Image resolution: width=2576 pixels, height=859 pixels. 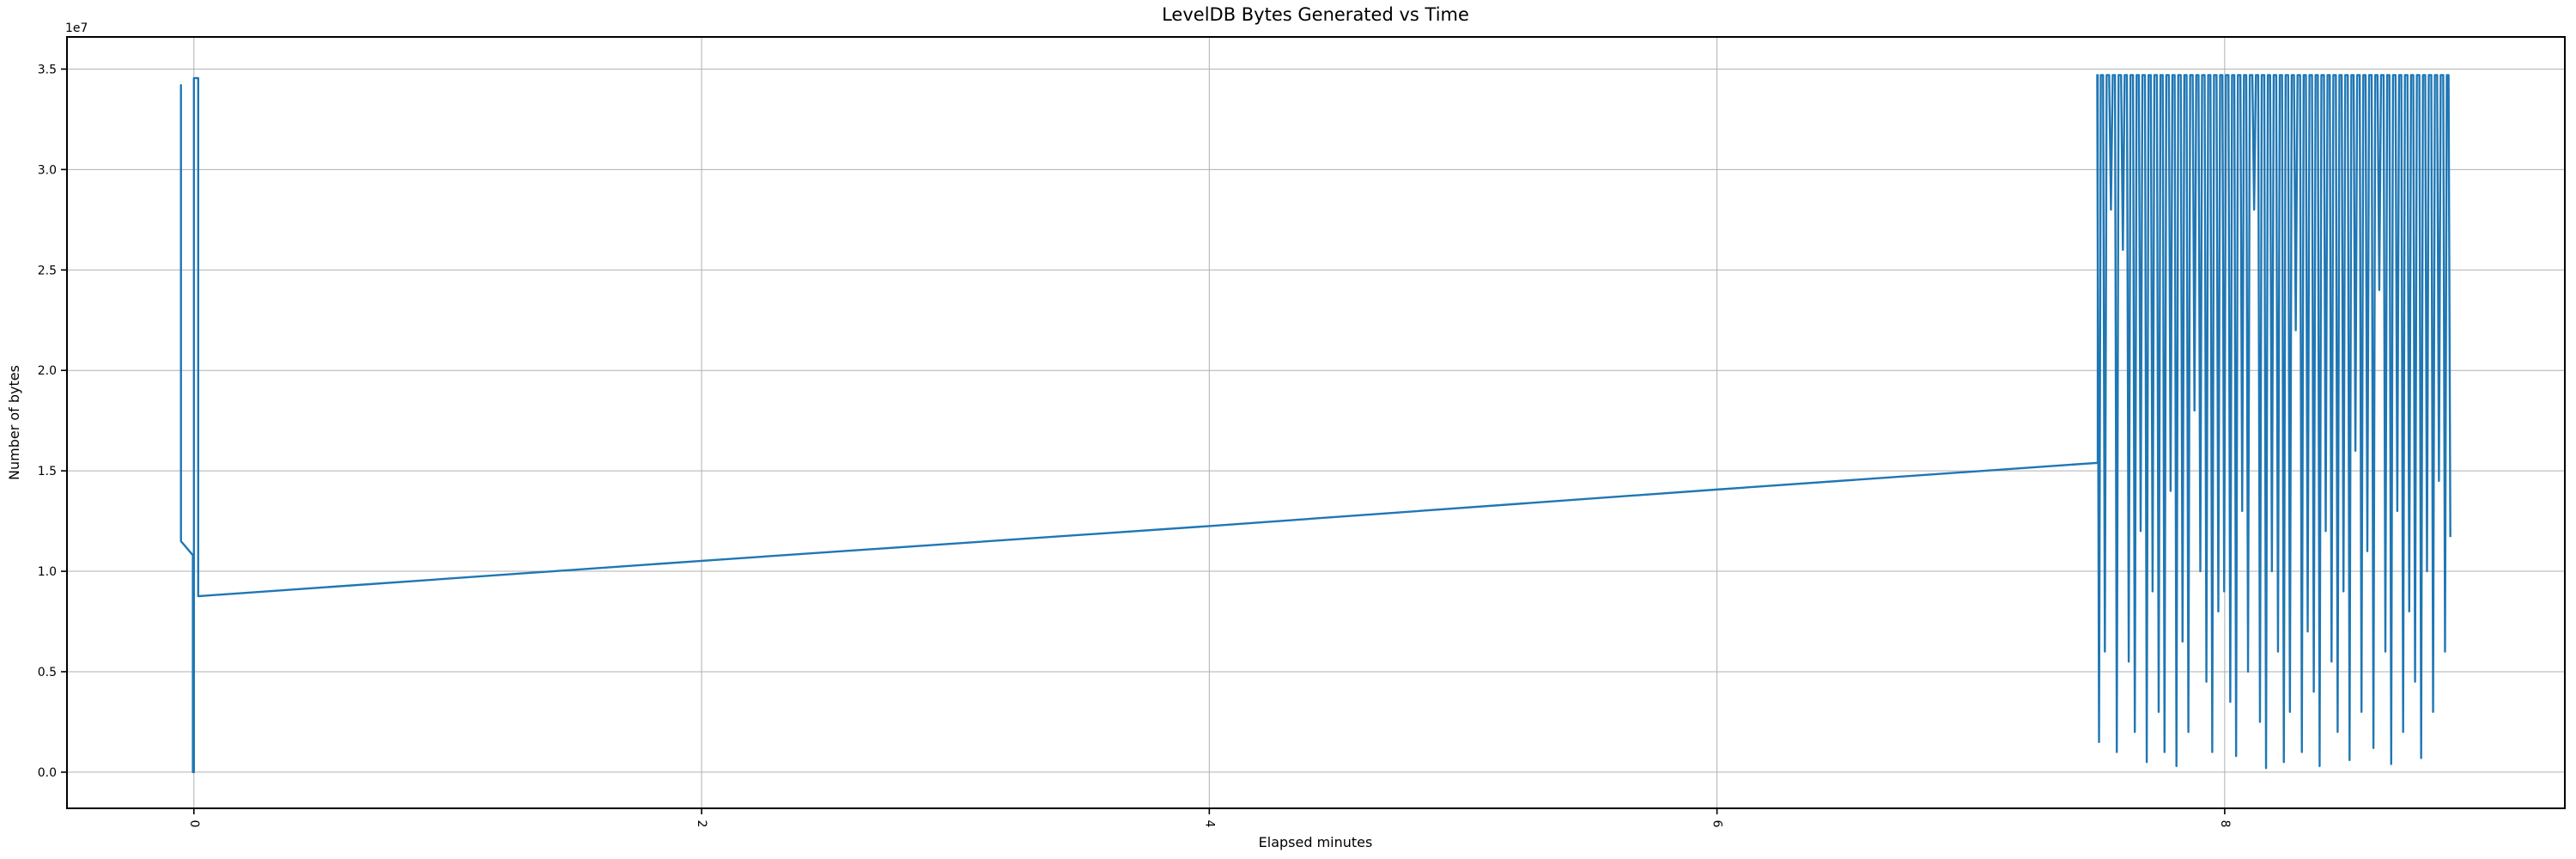 I want to click on y-tick-label: 2.5, so click(x=48, y=271).